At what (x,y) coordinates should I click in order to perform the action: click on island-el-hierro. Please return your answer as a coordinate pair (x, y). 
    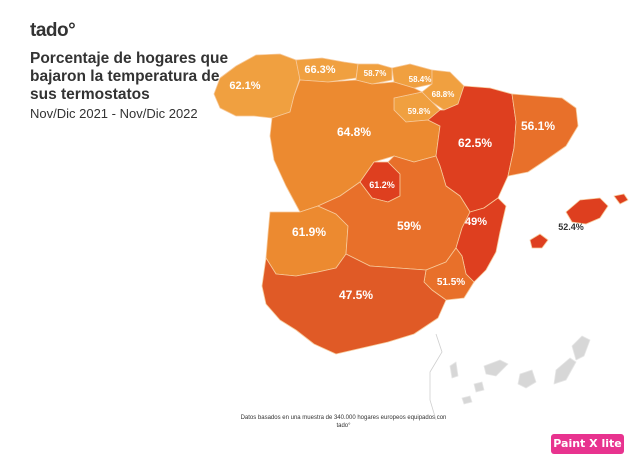
    Looking at the image, I should click on (467, 400).